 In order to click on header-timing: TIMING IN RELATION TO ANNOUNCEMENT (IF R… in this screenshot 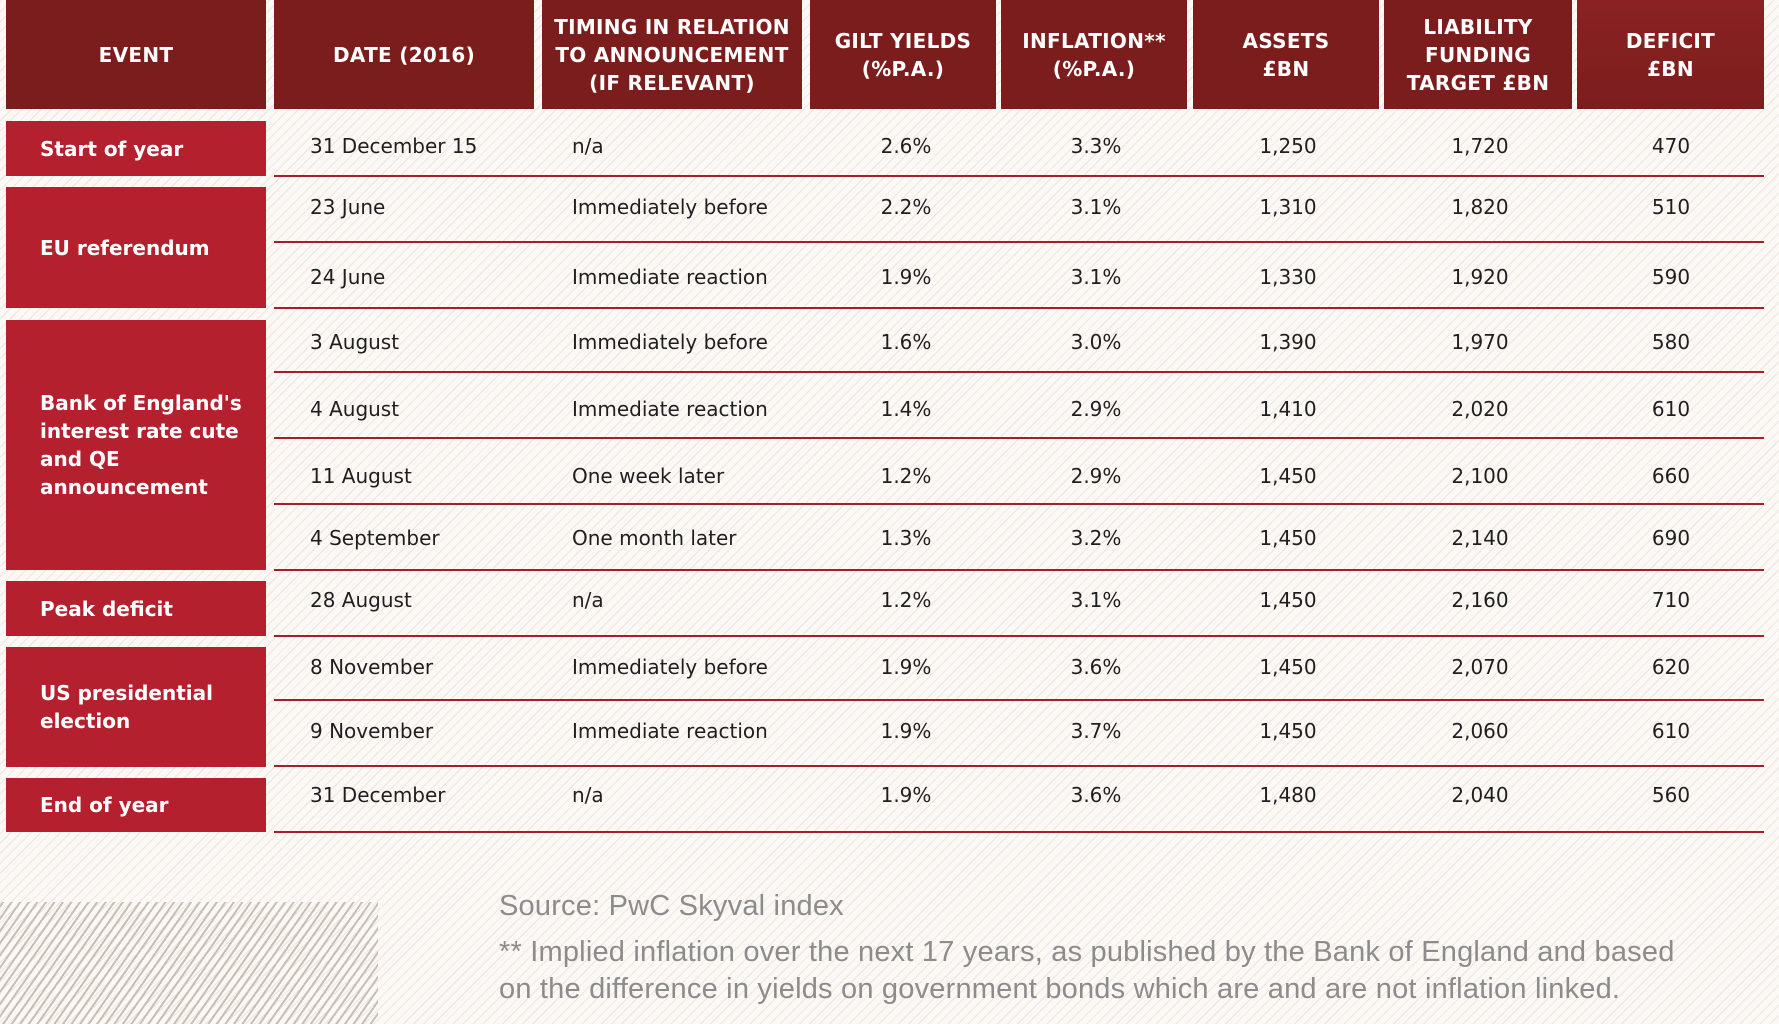, I will do `click(672, 54)`.